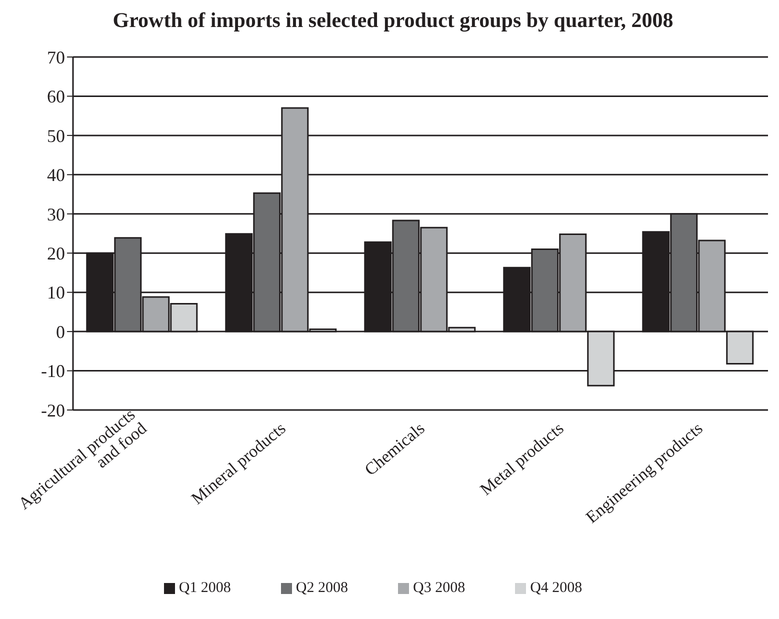 This screenshot has width=779, height=619. What do you see at coordinates (393, 20) in the screenshot?
I see `chart-title: Growth of imports in selected product groups by quarter, 2008` at bounding box center [393, 20].